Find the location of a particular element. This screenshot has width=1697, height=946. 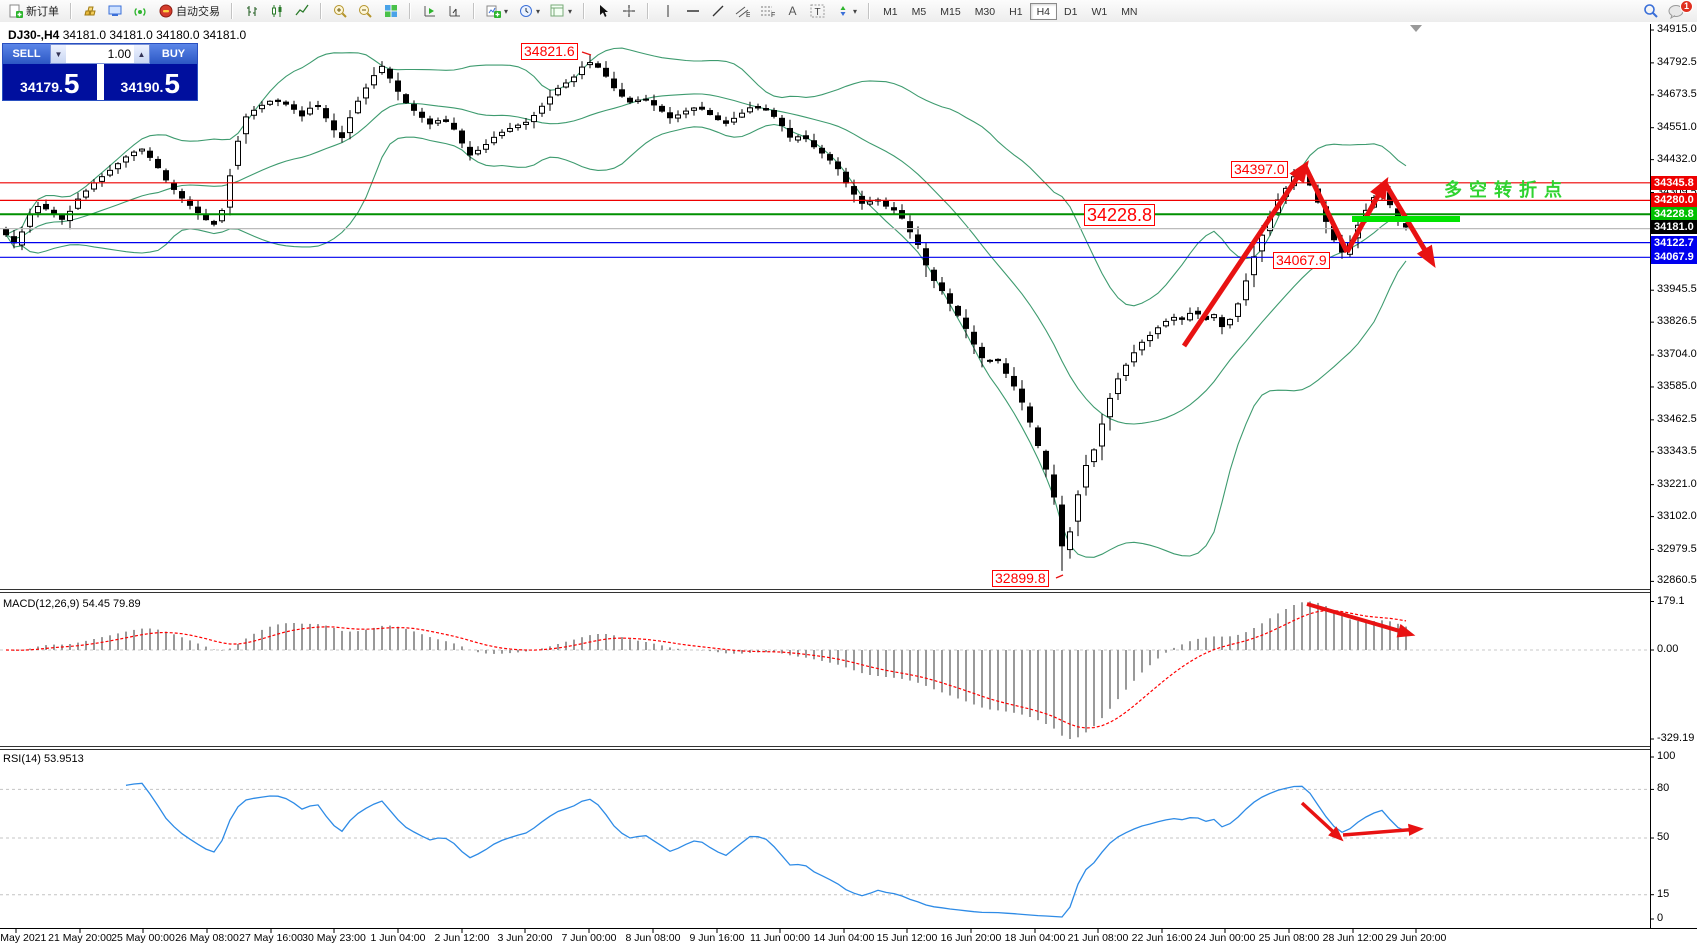

volume-down-button: ▼ is located at coordinates (58, 54).